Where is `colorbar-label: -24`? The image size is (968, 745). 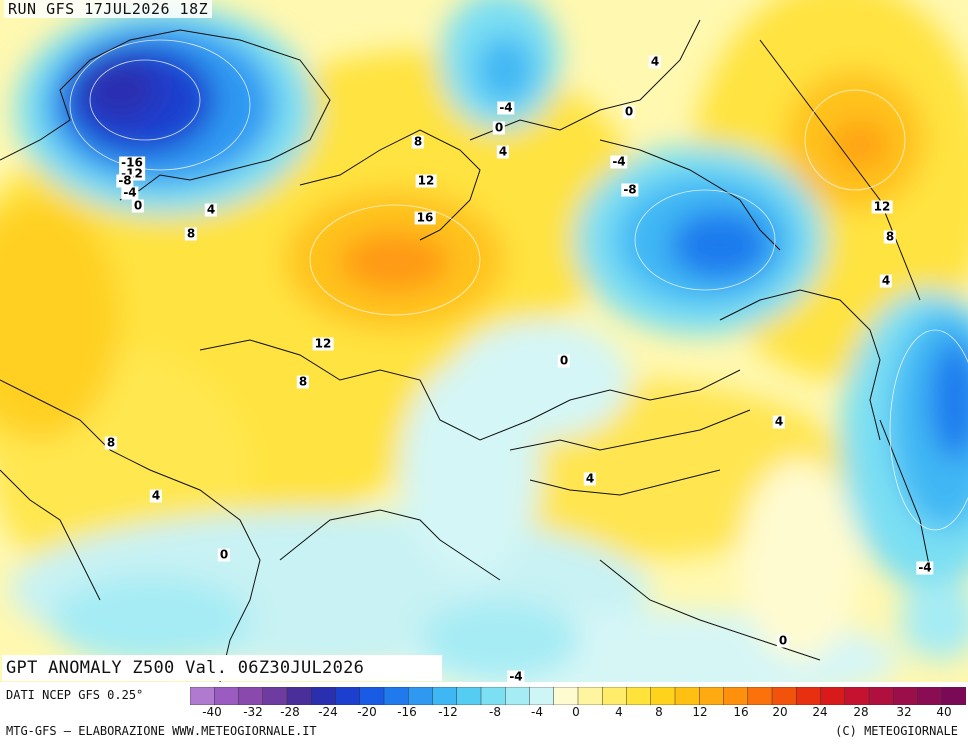
colorbar-label: -24 is located at coordinates (328, 712).